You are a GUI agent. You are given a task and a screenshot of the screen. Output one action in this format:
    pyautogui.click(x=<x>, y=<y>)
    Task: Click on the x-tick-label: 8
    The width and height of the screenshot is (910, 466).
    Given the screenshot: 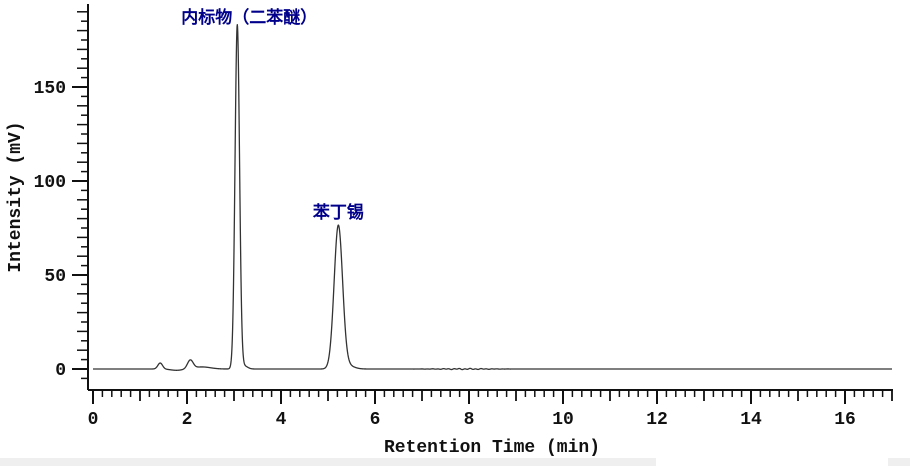 What is the action you would take?
    pyautogui.click(x=469, y=420)
    